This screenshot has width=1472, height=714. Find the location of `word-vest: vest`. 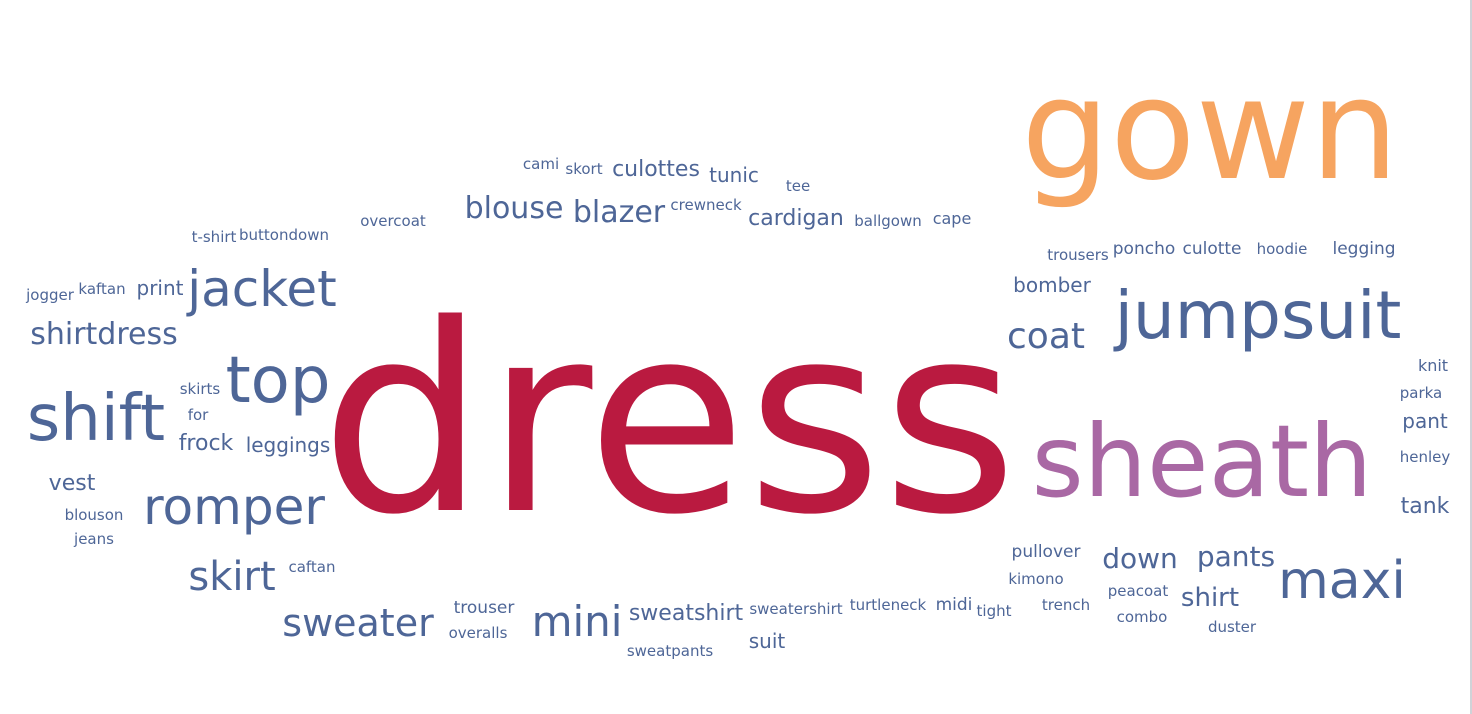

word-vest: vest is located at coordinates (72, 483).